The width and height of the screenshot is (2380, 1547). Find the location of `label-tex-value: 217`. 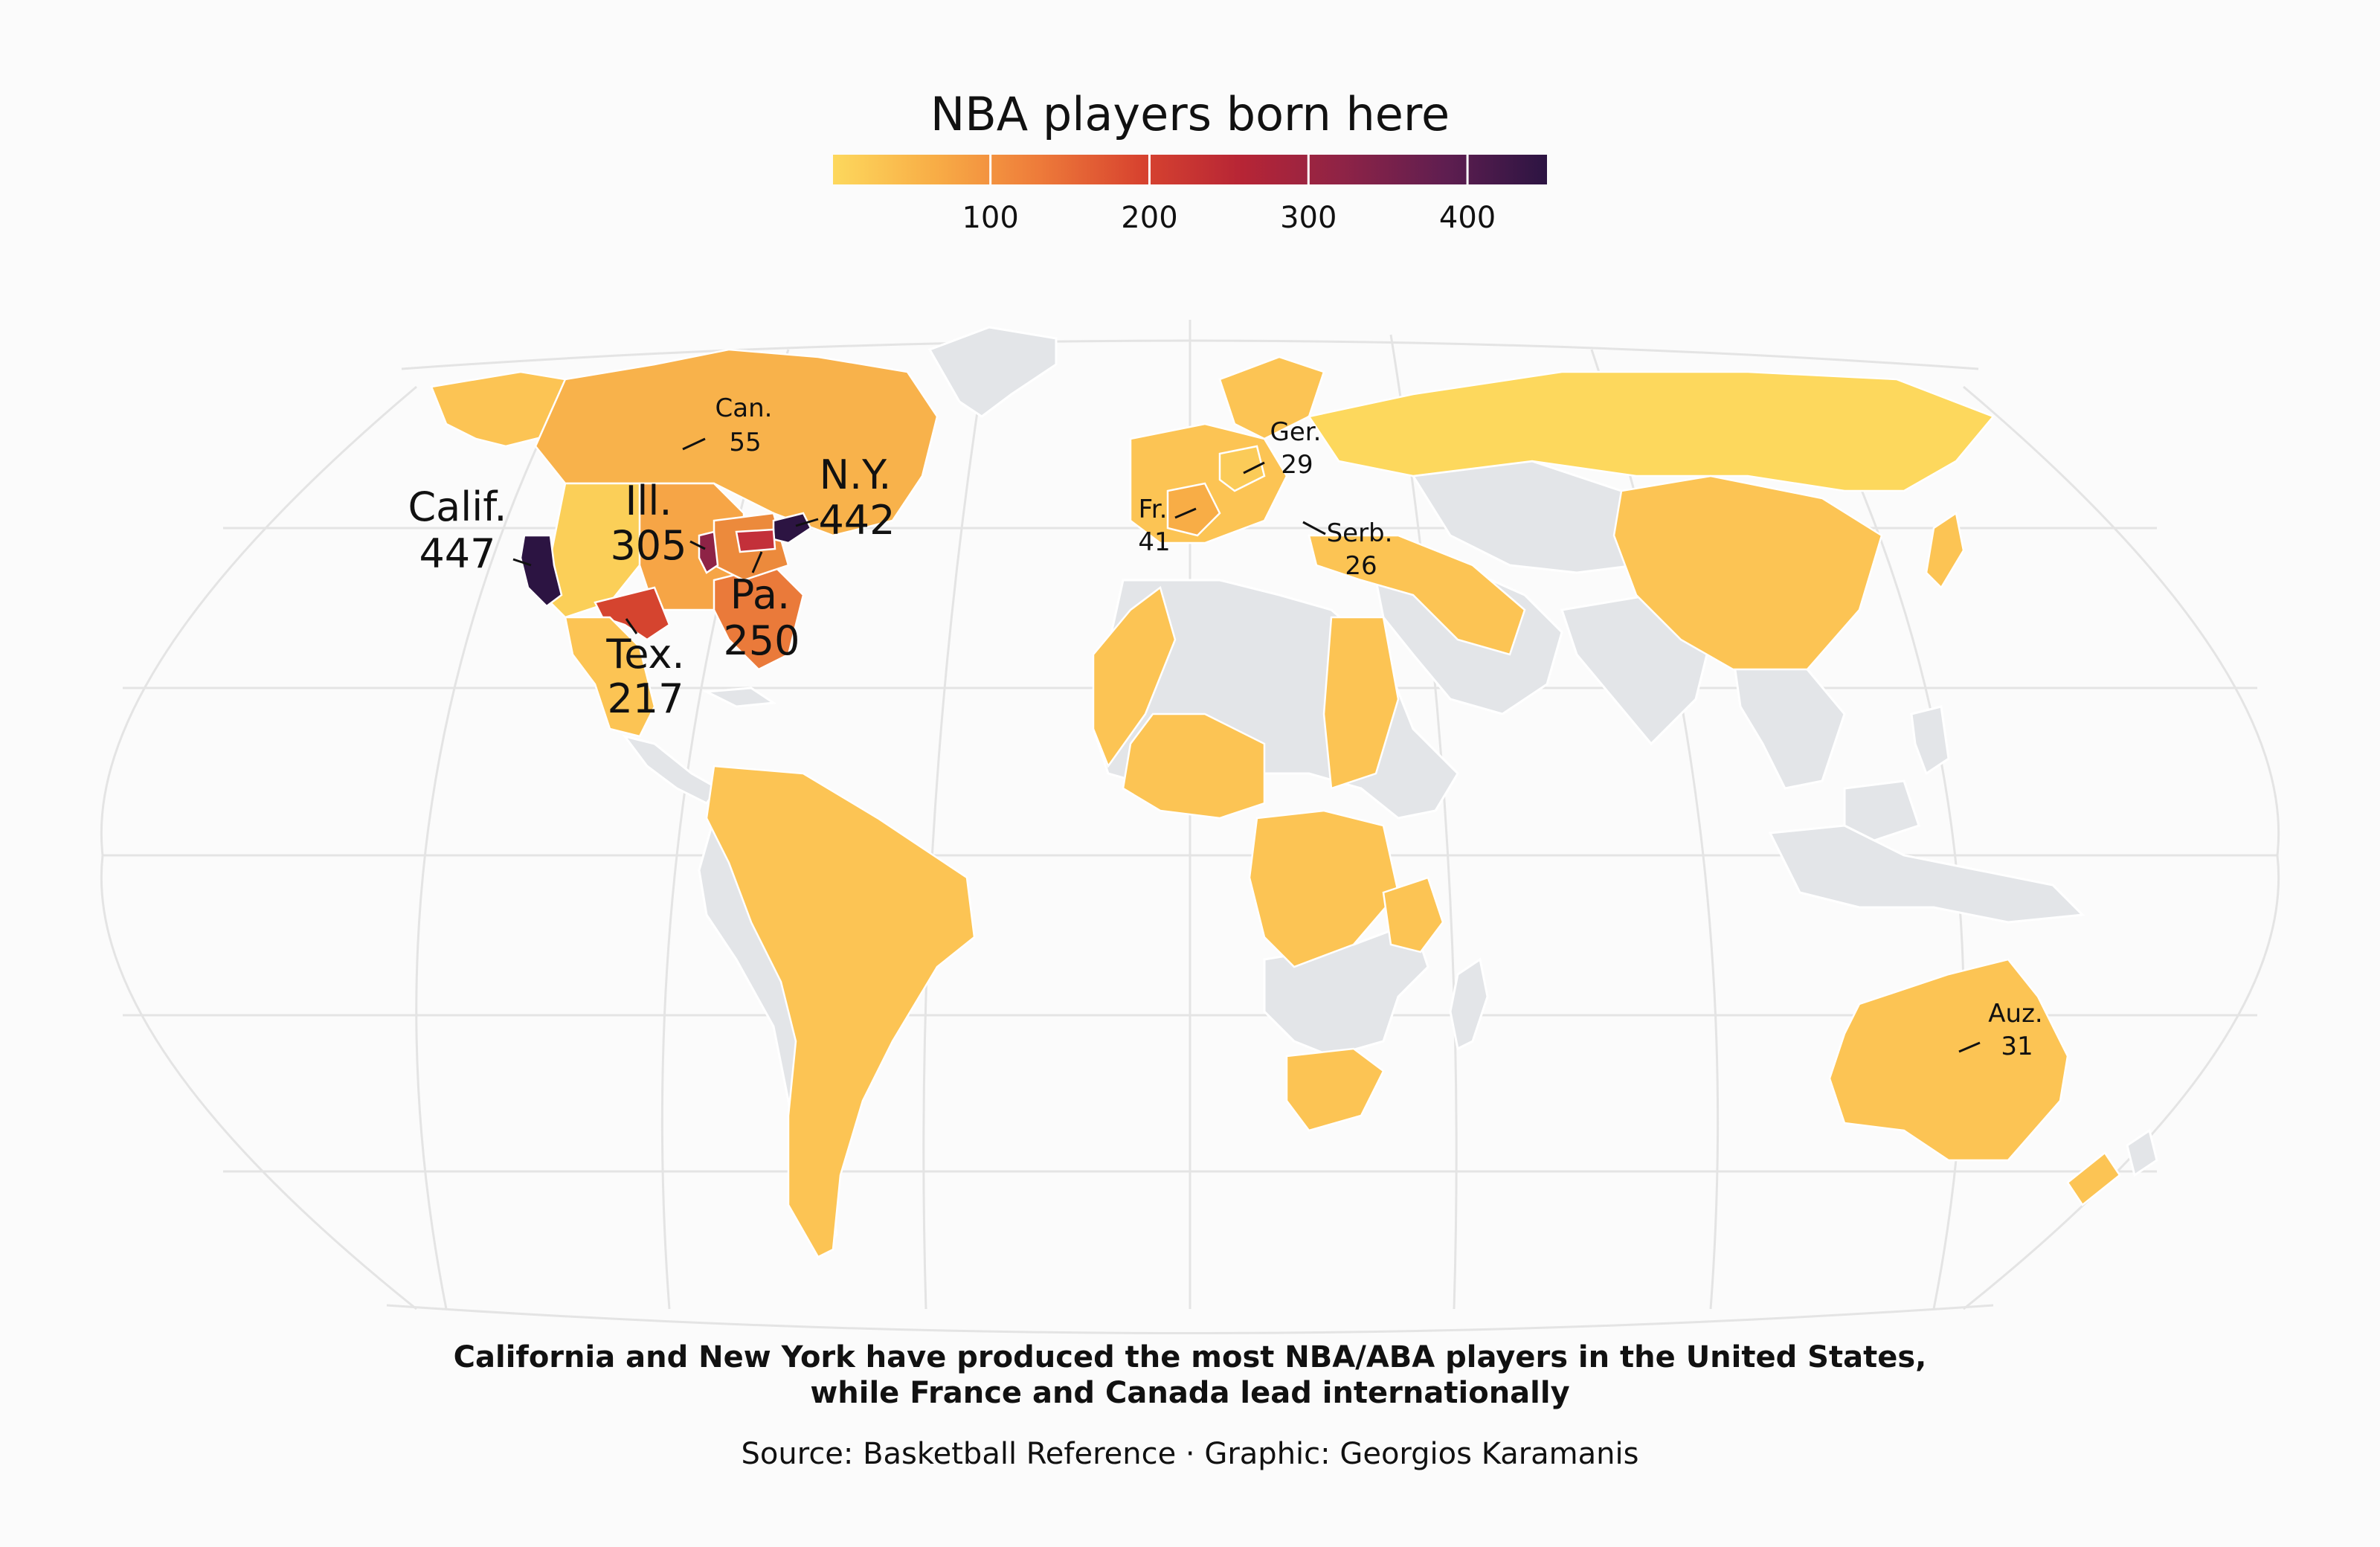

label-tex-value: 217 is located at coordinates (645, 699).